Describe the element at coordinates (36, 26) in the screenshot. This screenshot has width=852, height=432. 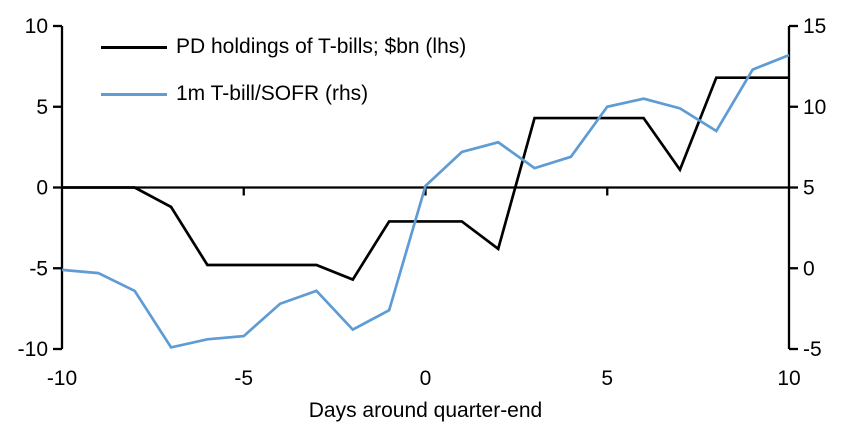
I see `left-axis-tick-label: 10` at that location.